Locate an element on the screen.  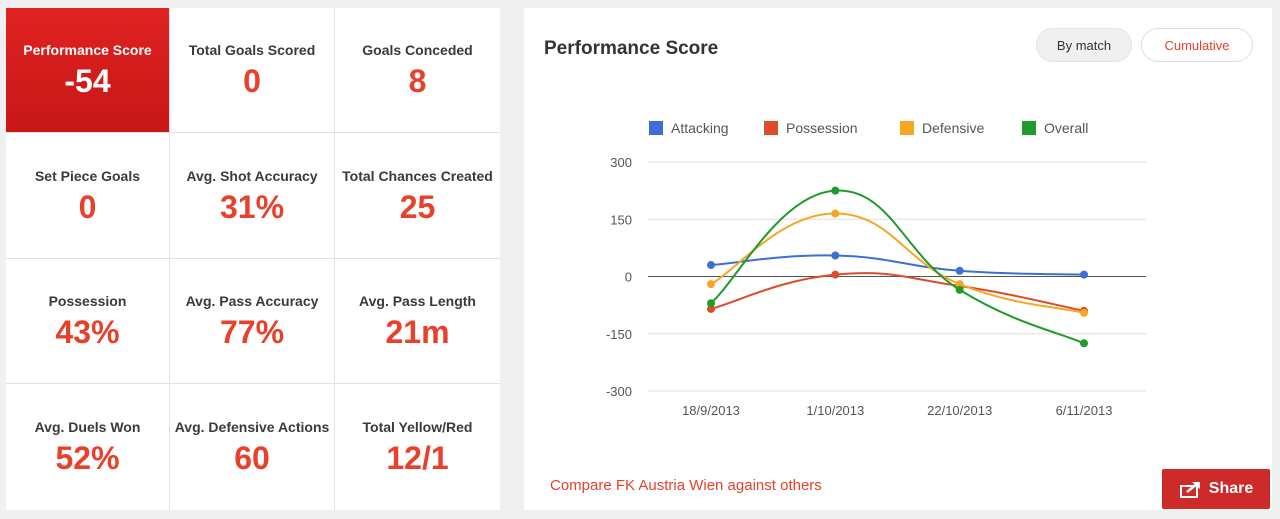
stat-label: Avg. Shot Accuracy is located at coordinates (252, 175).